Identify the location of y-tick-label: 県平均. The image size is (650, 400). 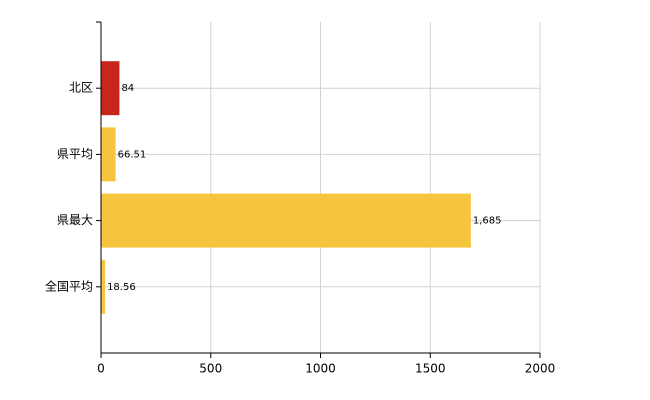
(75, 154).